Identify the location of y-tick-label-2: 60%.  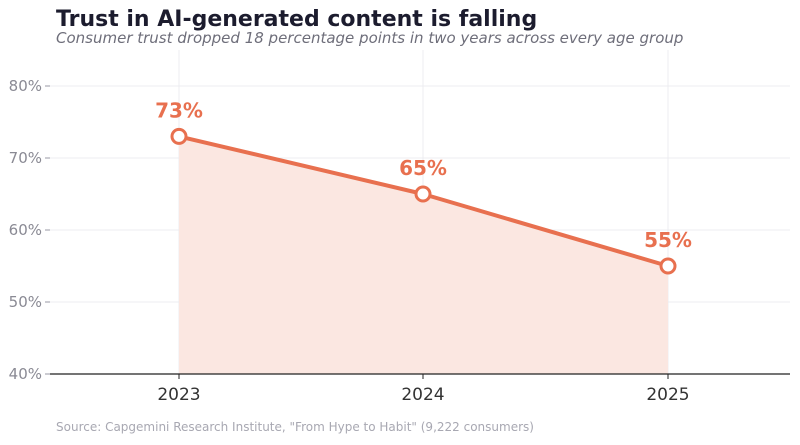
(25, 230).